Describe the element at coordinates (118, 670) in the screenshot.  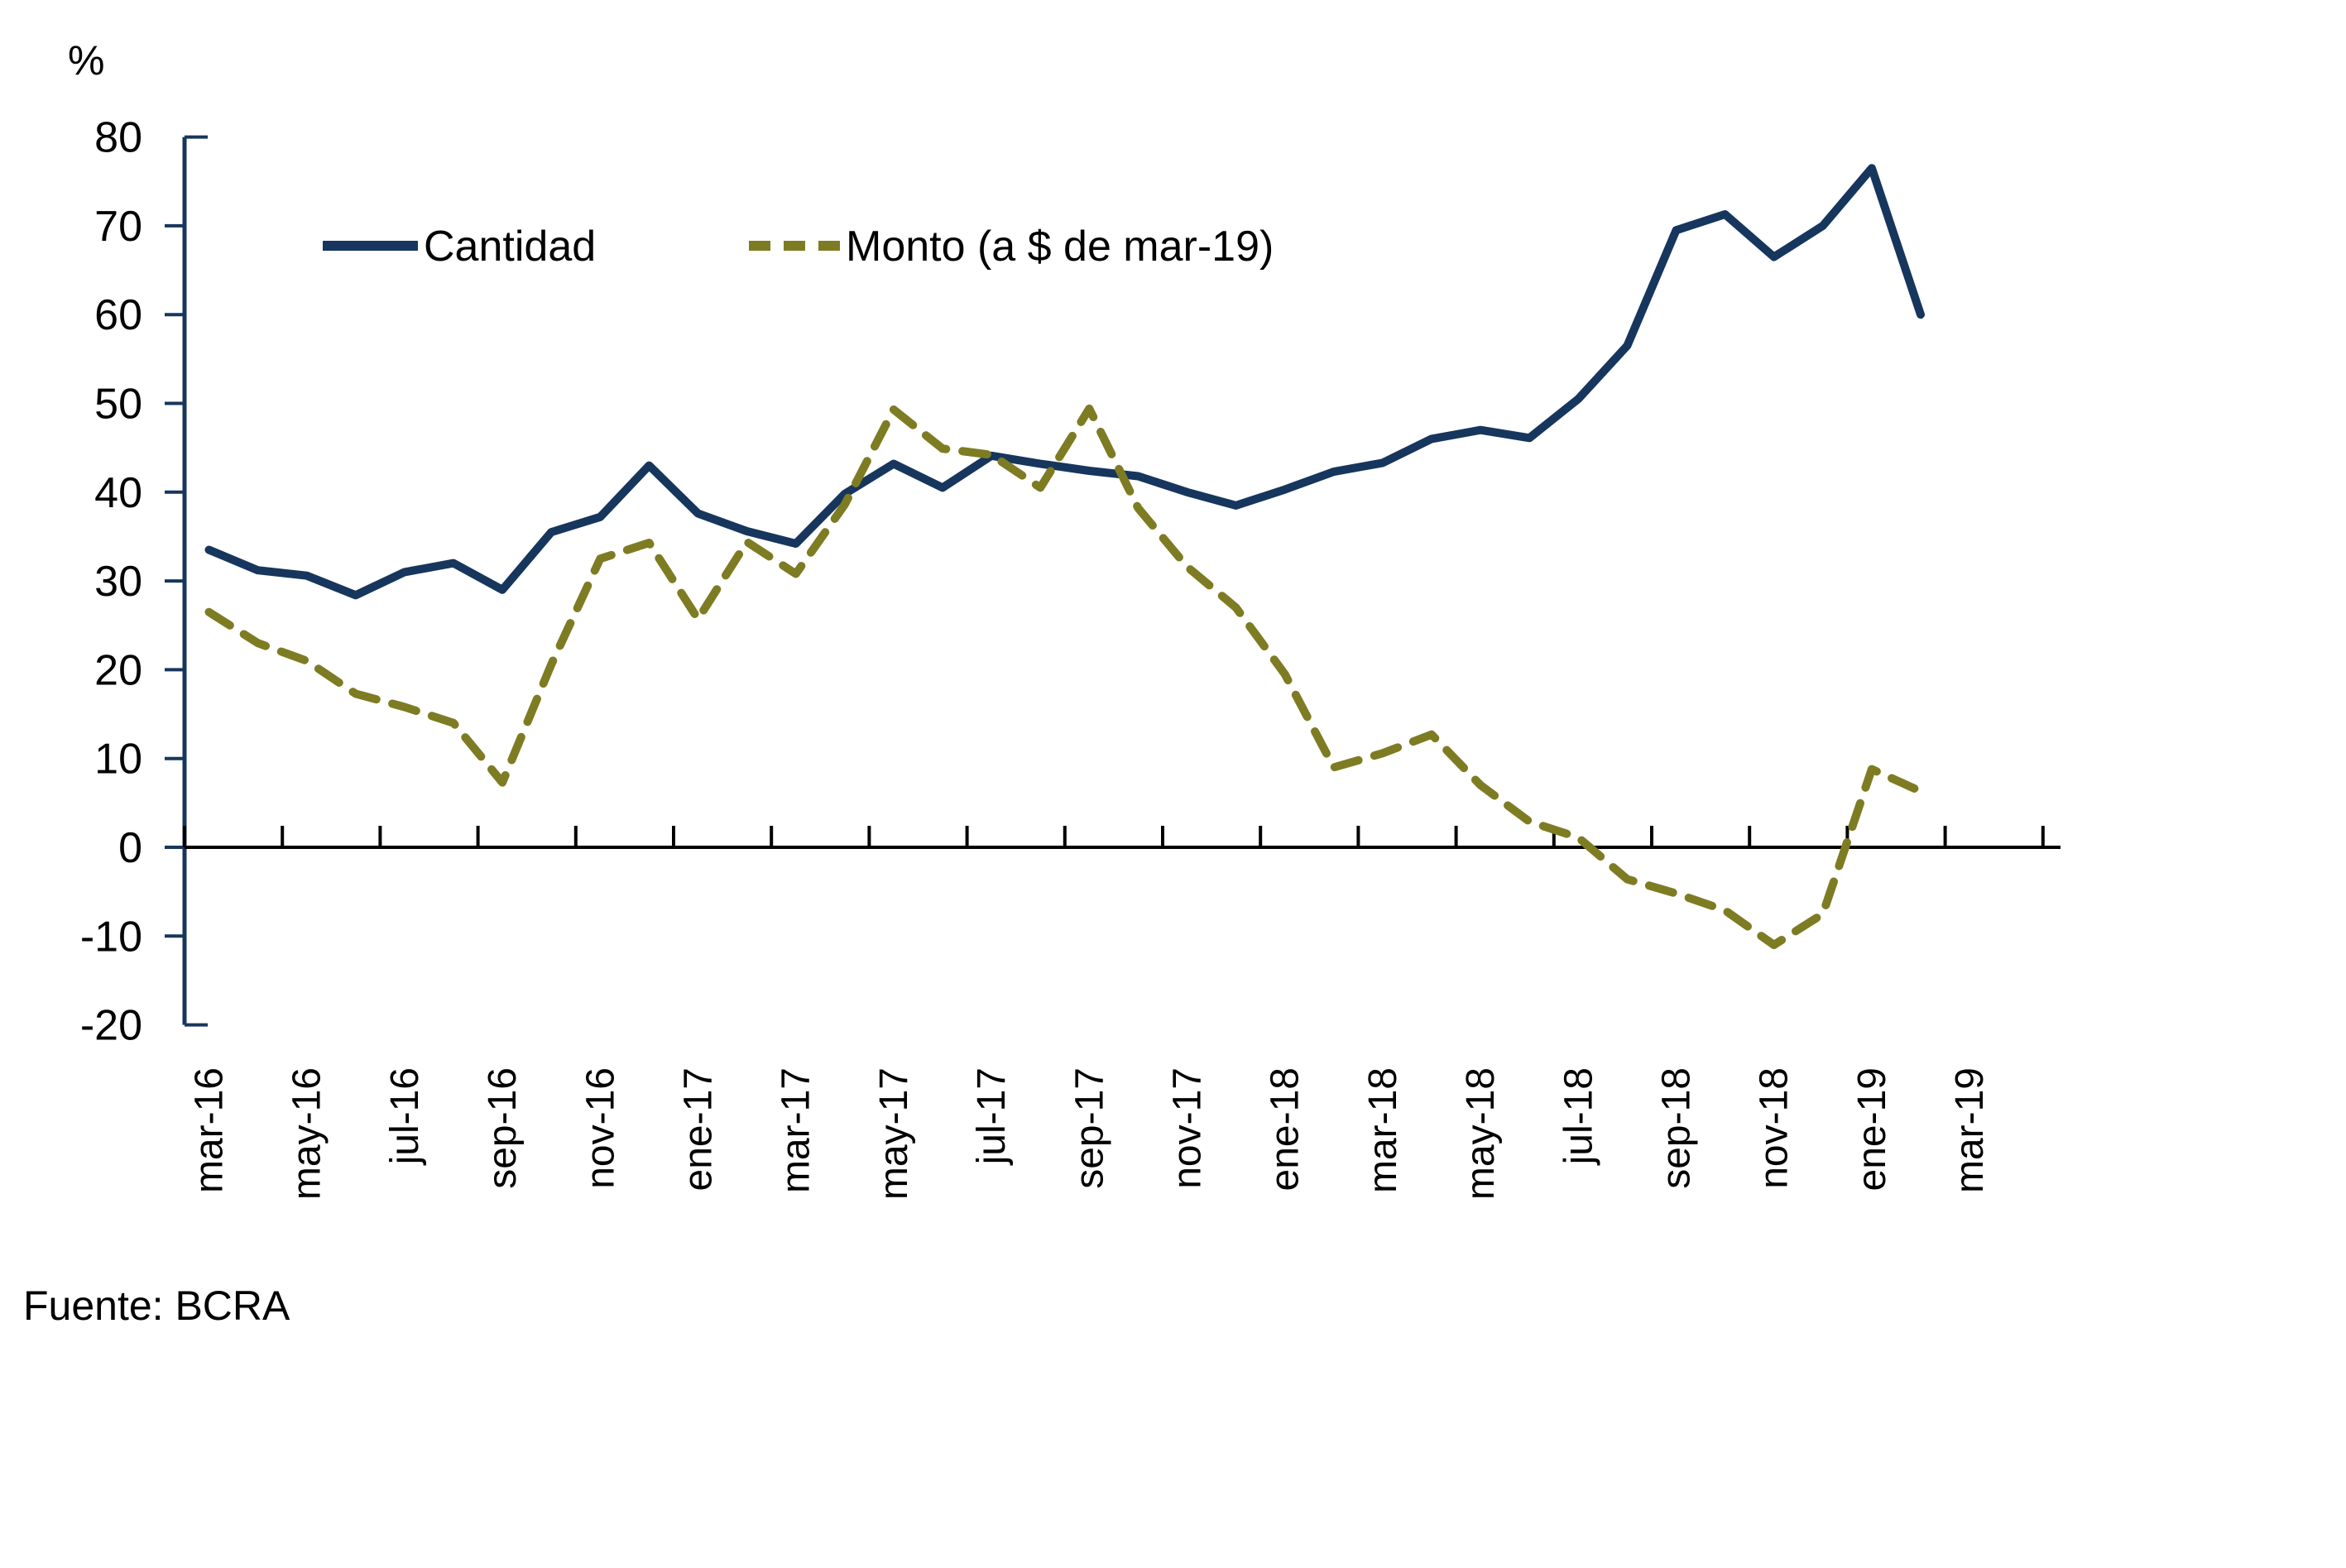
I see `y-tick-label: 20` at that location.